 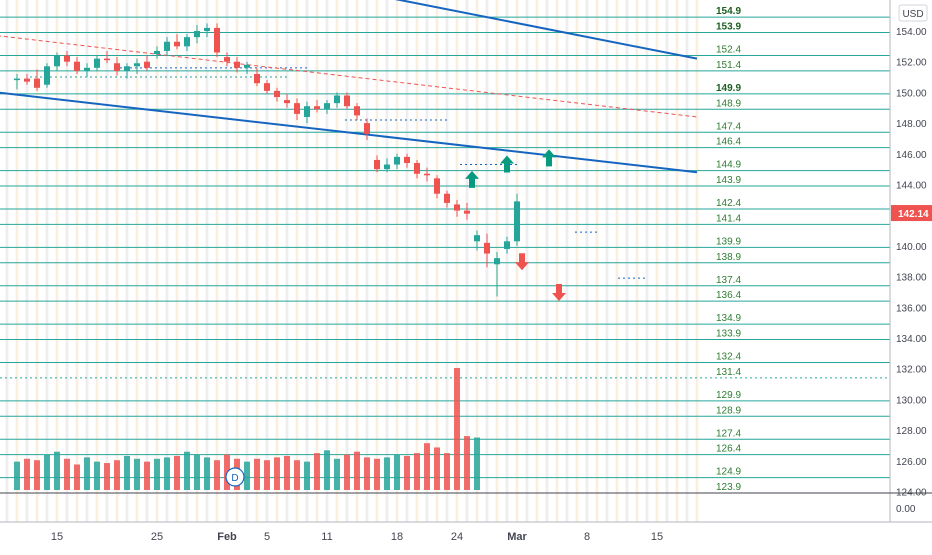 What do you see at coordinates (457, 537) in the screenshot?
I see `time-tick: 24` at bounding box center [457, 537].